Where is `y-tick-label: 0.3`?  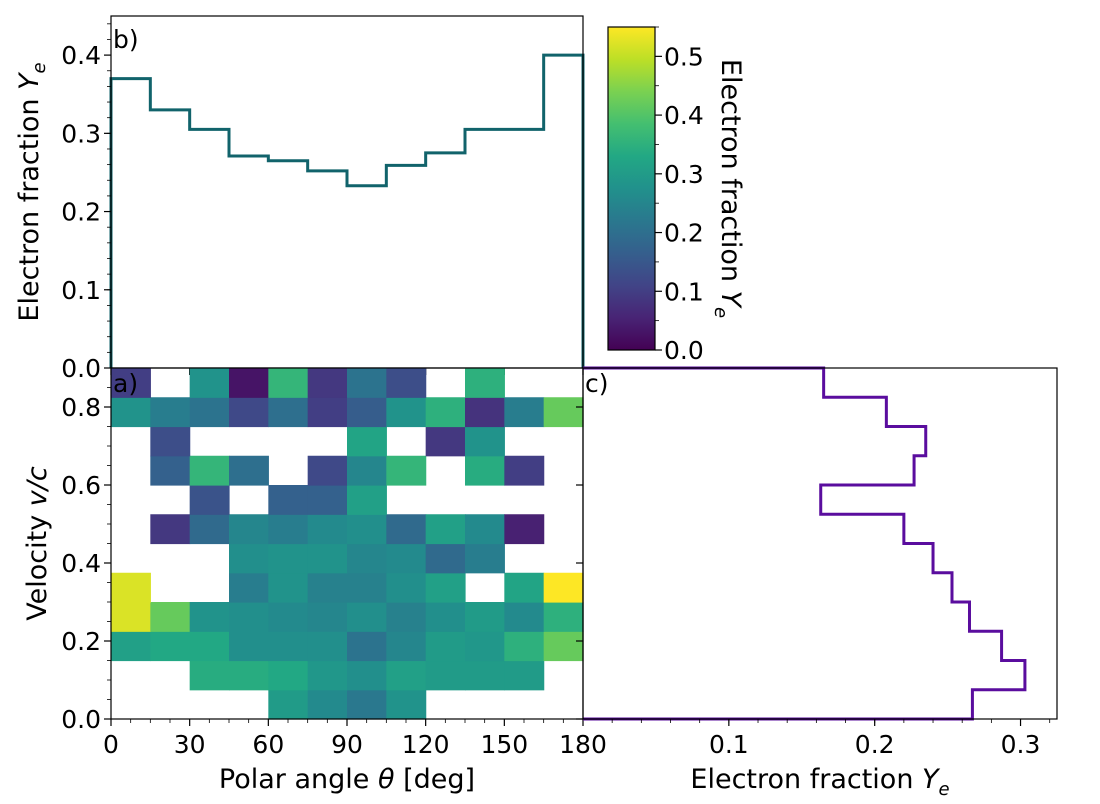
y-tick-label: 0.3 is located at coordinates (81, 133).